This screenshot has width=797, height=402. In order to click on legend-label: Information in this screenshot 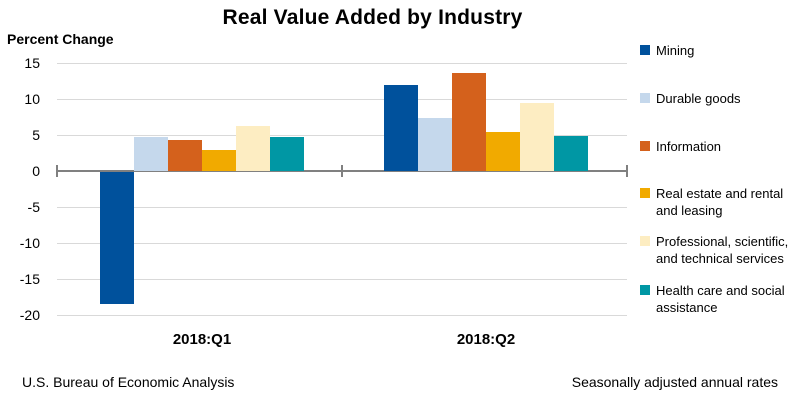, I will do `click(689, 146)`.